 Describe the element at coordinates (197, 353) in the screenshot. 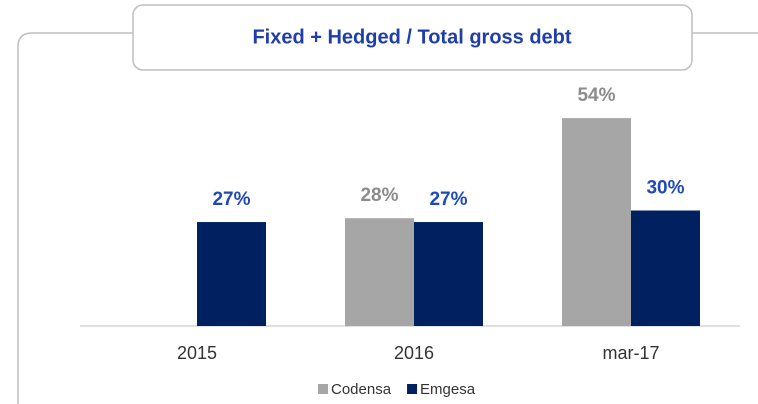

I see `x-tick-label: 2015` at that location.